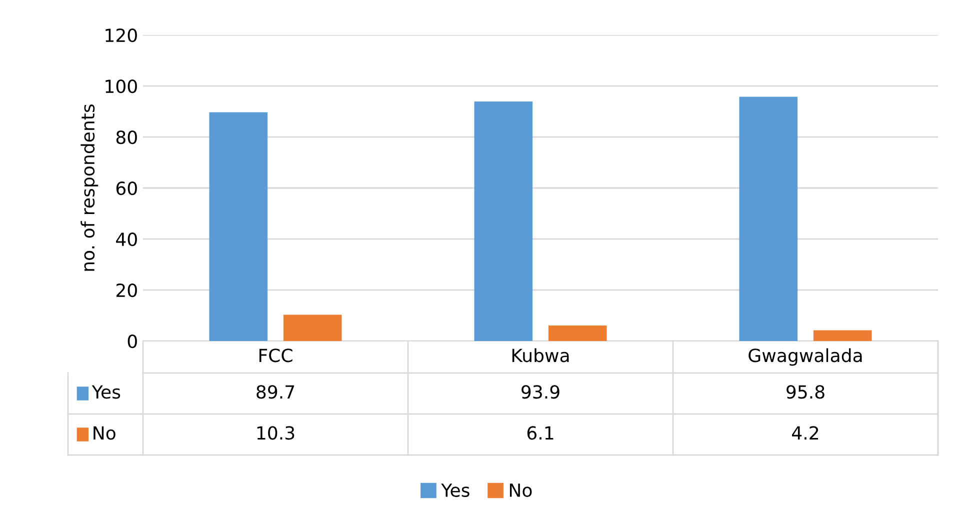  I want to click on data-label: 10.3, so click(275, 433).